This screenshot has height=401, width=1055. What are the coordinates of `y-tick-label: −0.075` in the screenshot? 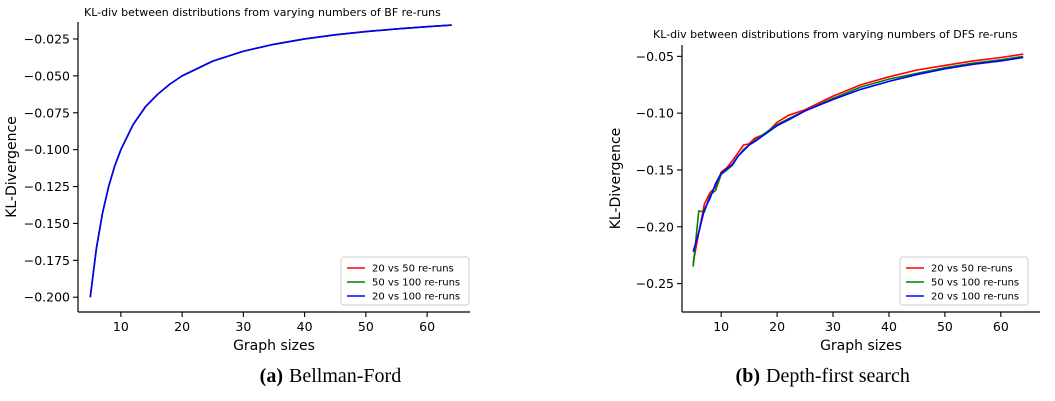 It's located at (47, 112).